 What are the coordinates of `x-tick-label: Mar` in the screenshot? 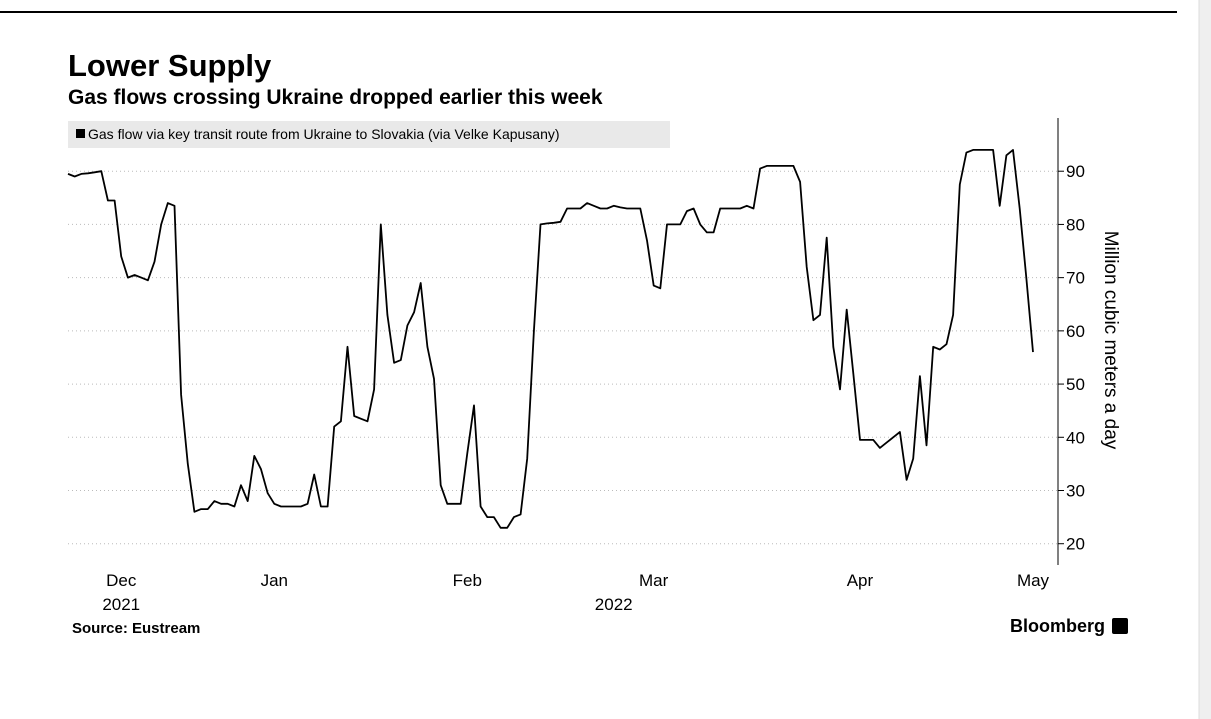 It's located at (654, 580).